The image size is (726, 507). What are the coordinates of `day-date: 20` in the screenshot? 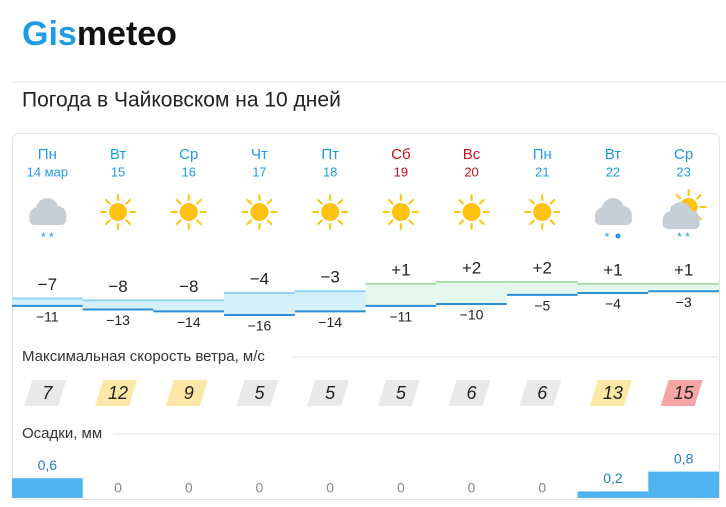 It's located at (471, 171).